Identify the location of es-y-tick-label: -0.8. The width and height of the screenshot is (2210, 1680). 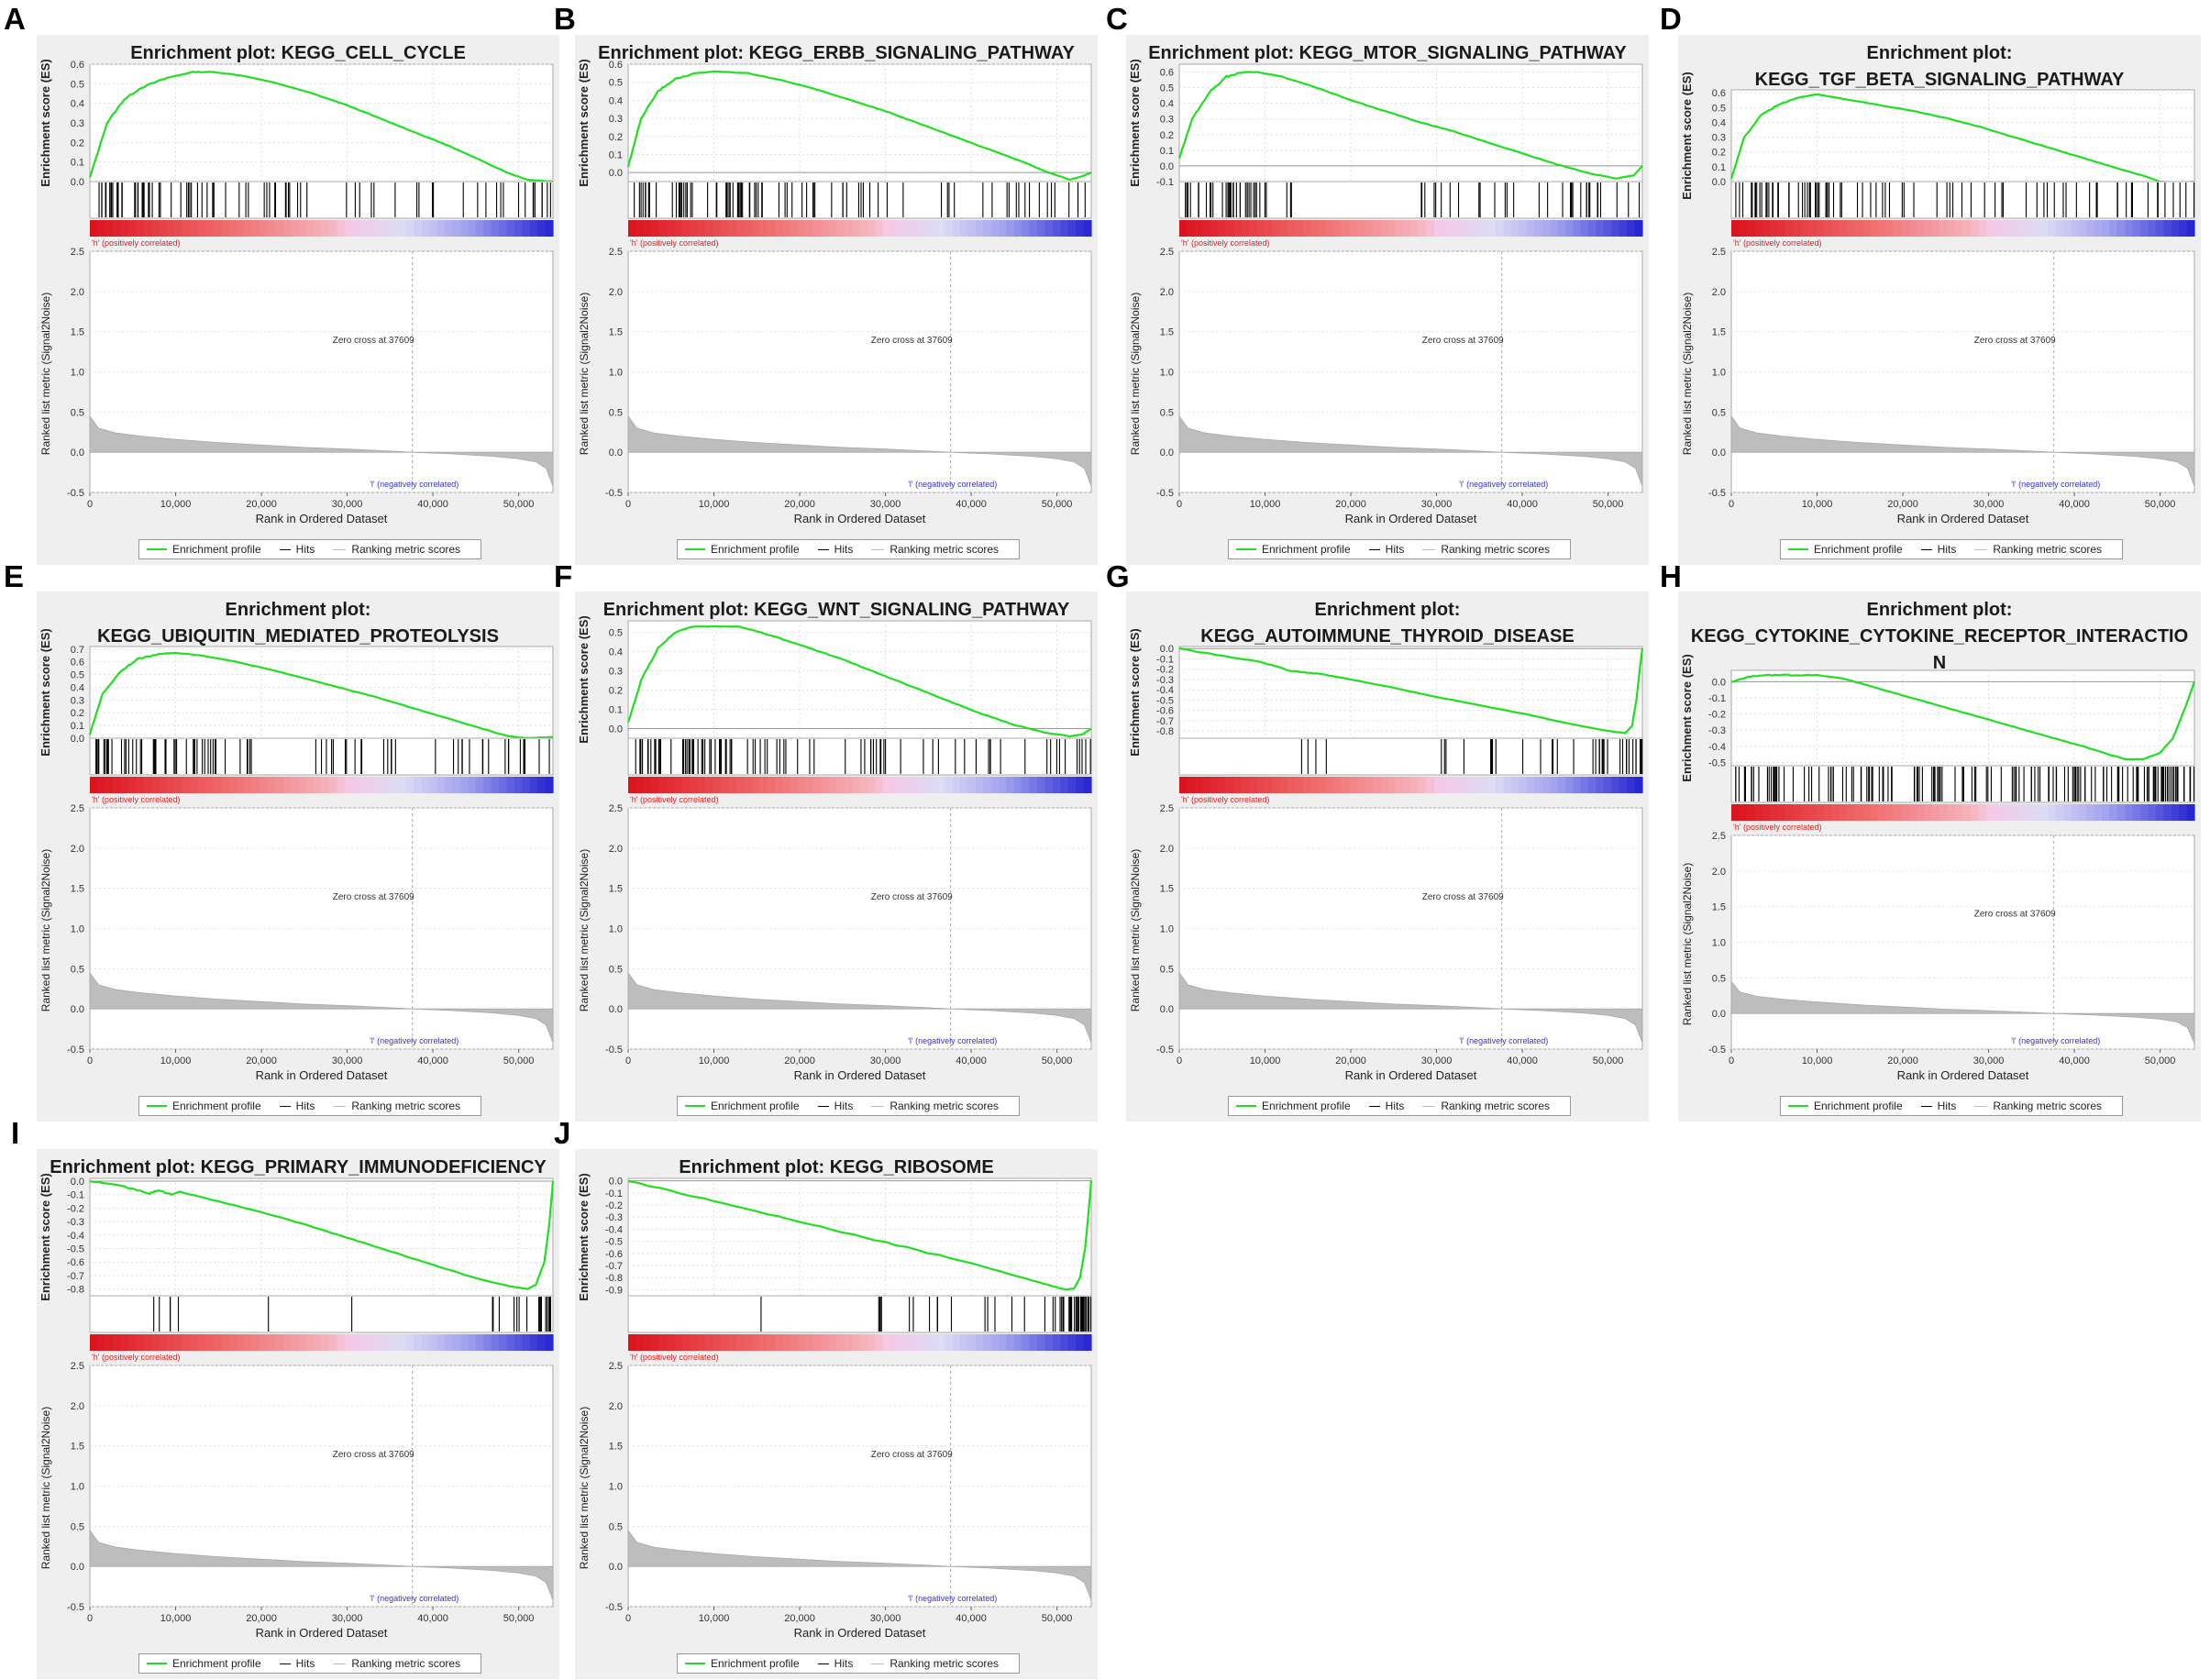
(1165, 731).